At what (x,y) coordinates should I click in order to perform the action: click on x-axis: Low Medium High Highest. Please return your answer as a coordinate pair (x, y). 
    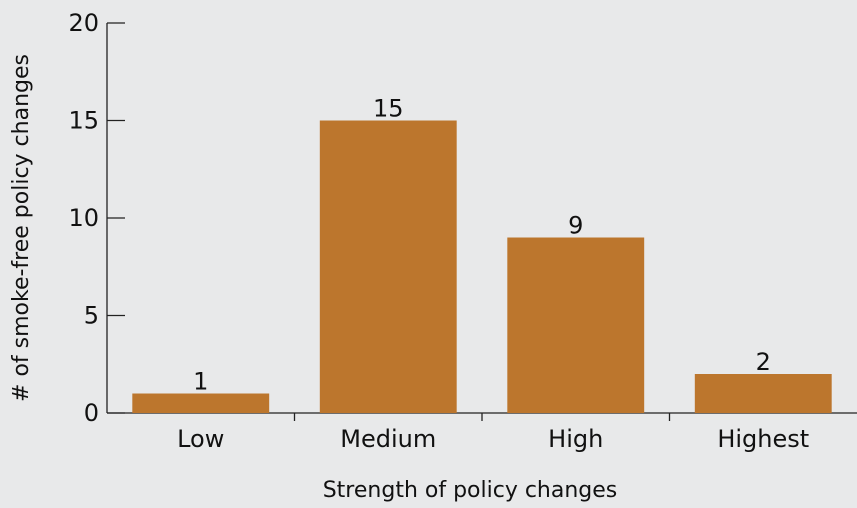
    Looking at the image, I should click on (482, 432).